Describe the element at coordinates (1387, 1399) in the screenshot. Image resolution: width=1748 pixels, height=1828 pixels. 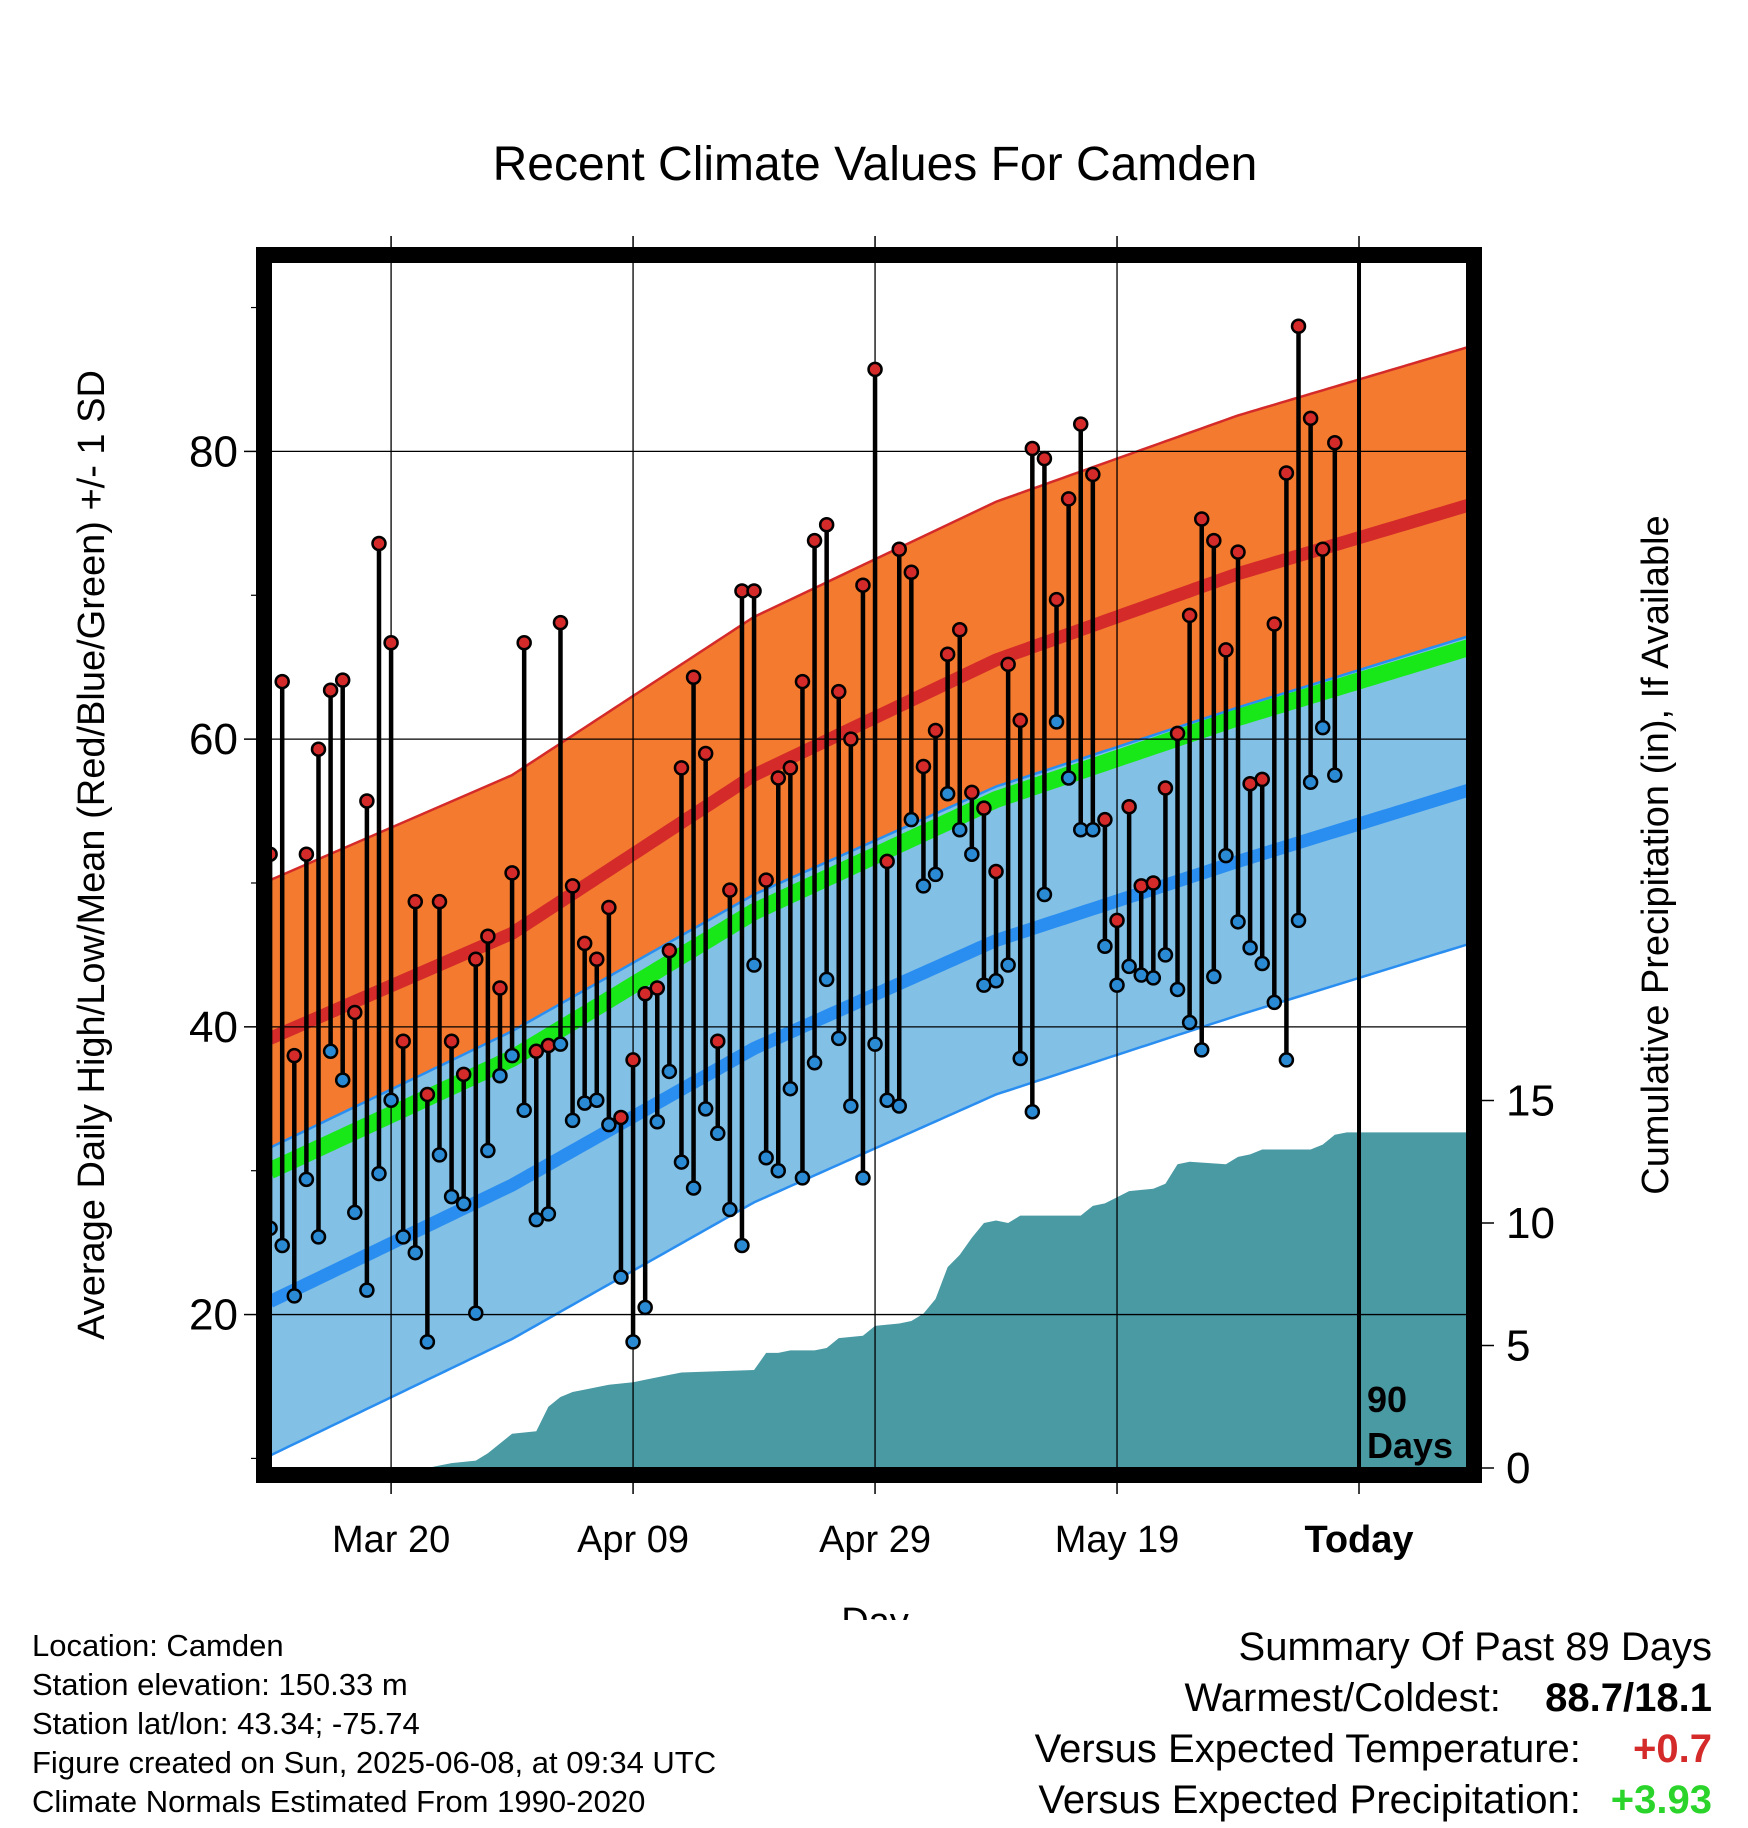
I see `today-marker-label: 90` at that location.